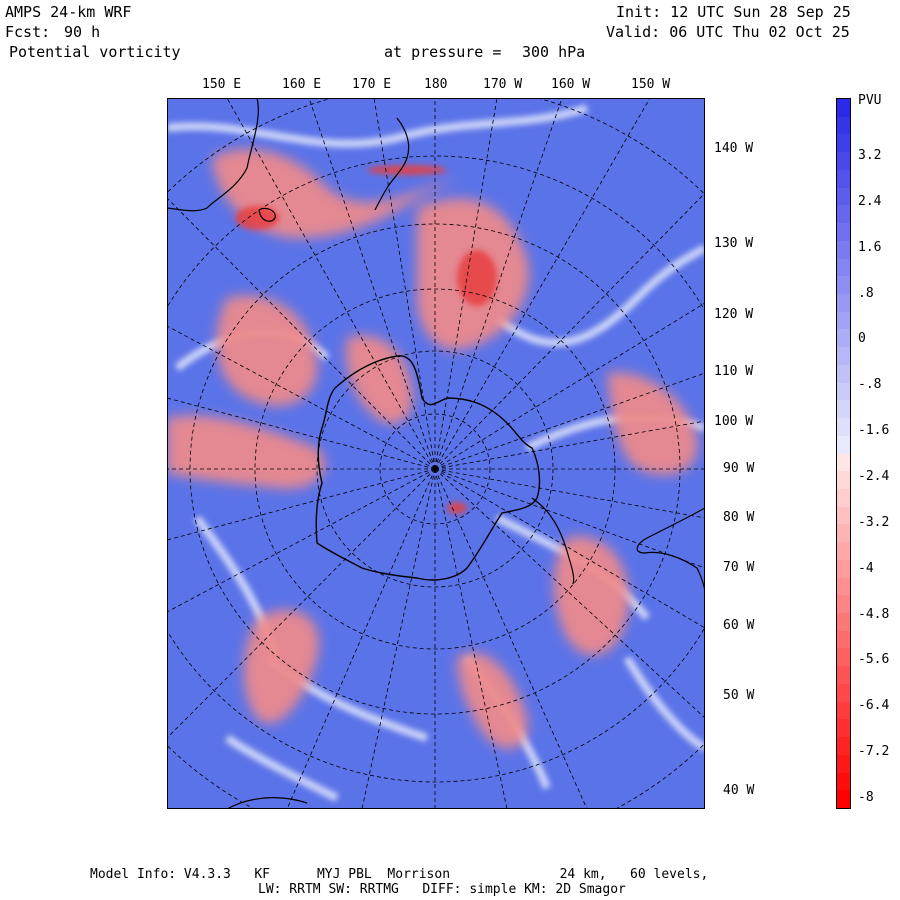  I want to click on lon-label-120w: 120 W, so click(734, 314).